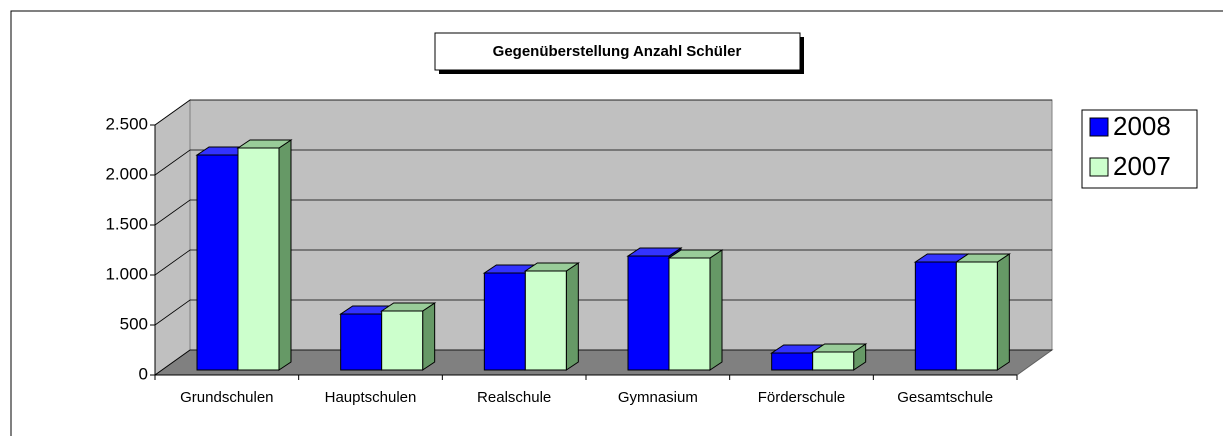 The width and height of the screenshot is (1223, 436). What do you see at coordinates (226, 397) in the screenshot?
I see `x-tick-label: Grundschulen` at bounding box center [226, 397].